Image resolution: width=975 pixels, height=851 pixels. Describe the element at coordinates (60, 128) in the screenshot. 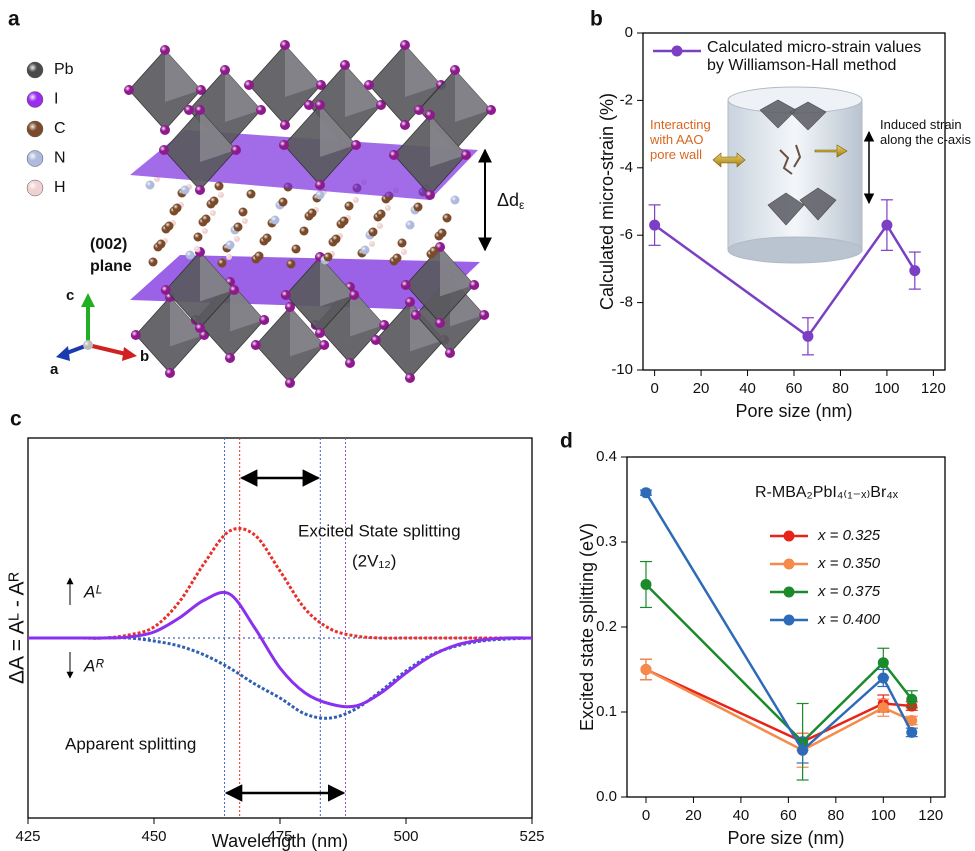

I see `atom-label: C` at that location.